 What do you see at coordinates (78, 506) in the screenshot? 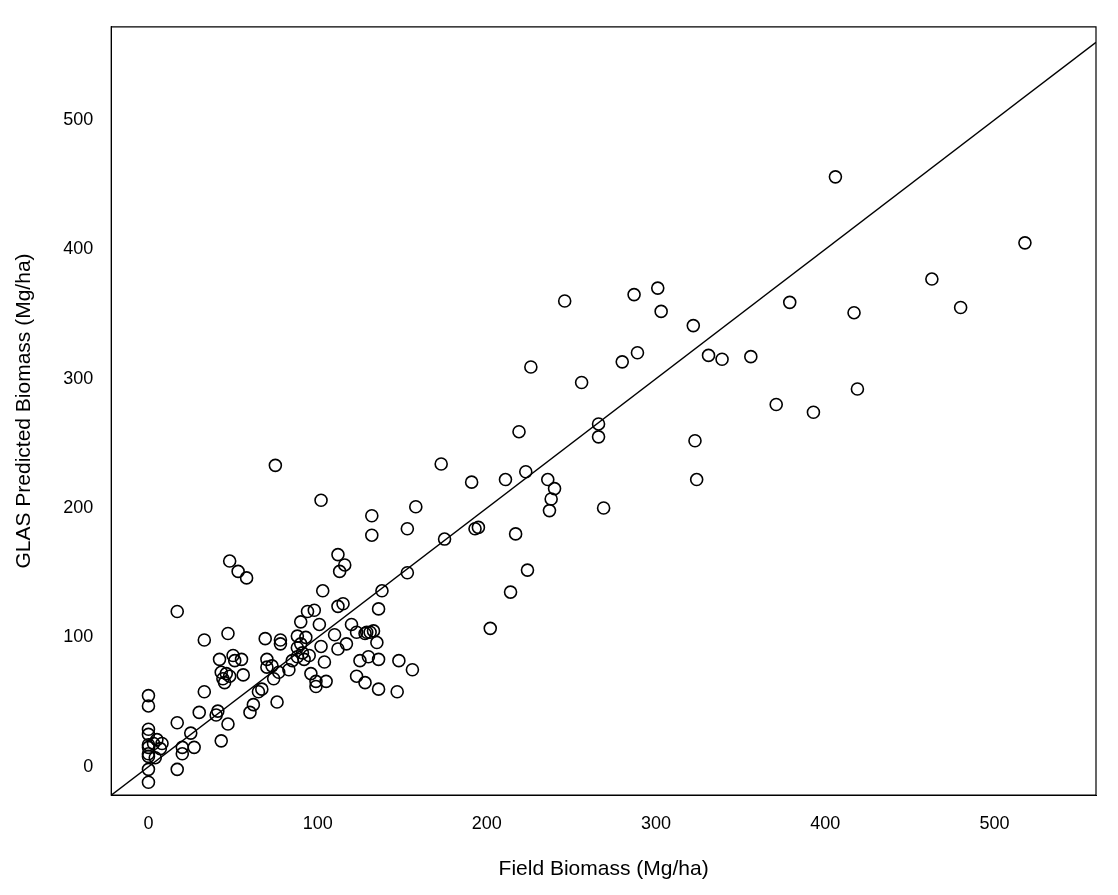
I see `y-tick-label: 200` at bounding box center [78, 506].